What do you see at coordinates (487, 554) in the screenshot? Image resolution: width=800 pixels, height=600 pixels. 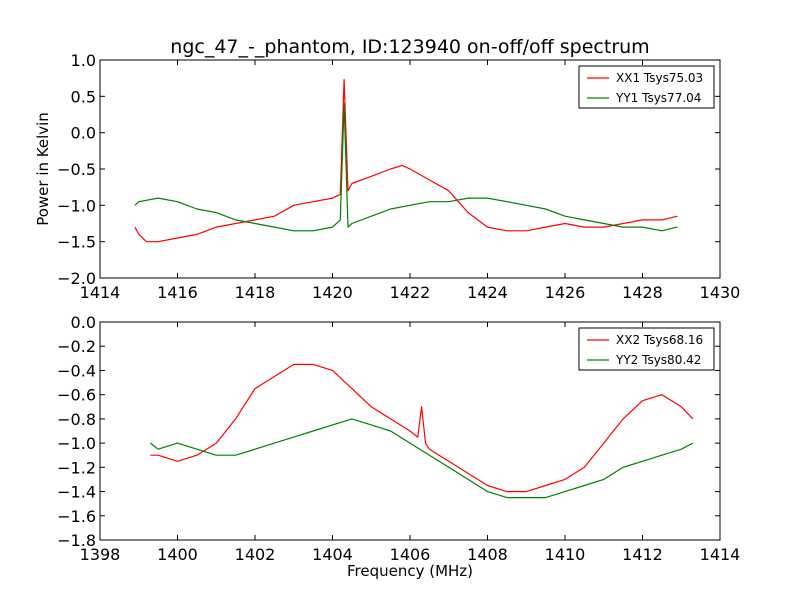 I see `x-tick-label: 1408` at bounding box center [487, 554].